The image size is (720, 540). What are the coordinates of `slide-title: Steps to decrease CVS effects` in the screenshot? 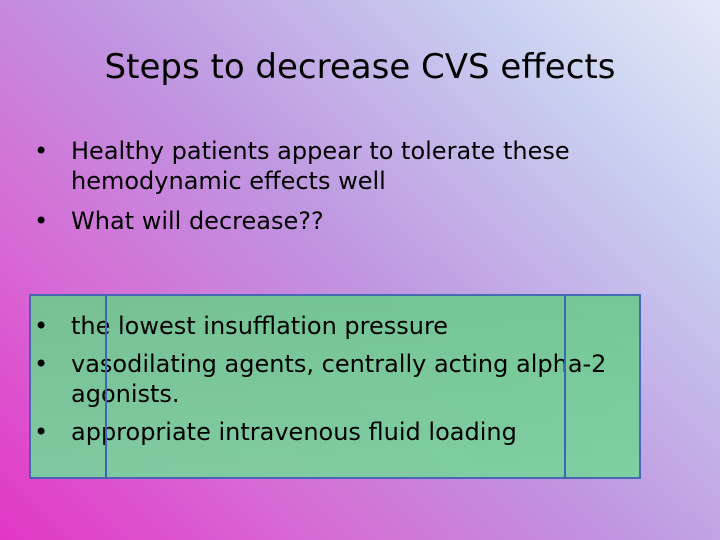 It's located at (360, 67).